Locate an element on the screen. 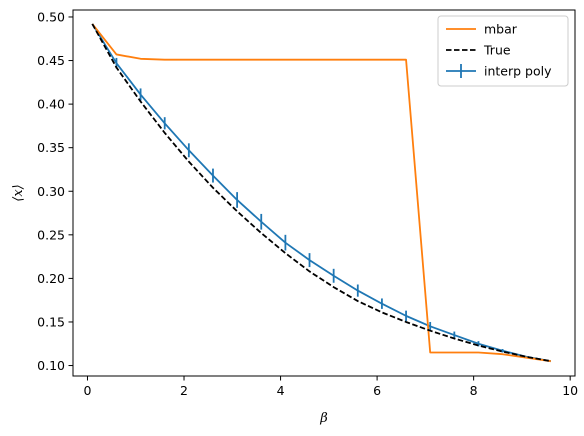 The height and width of the screenshot is (436, 584). legend-label: True is located at coordinates (497, 50).